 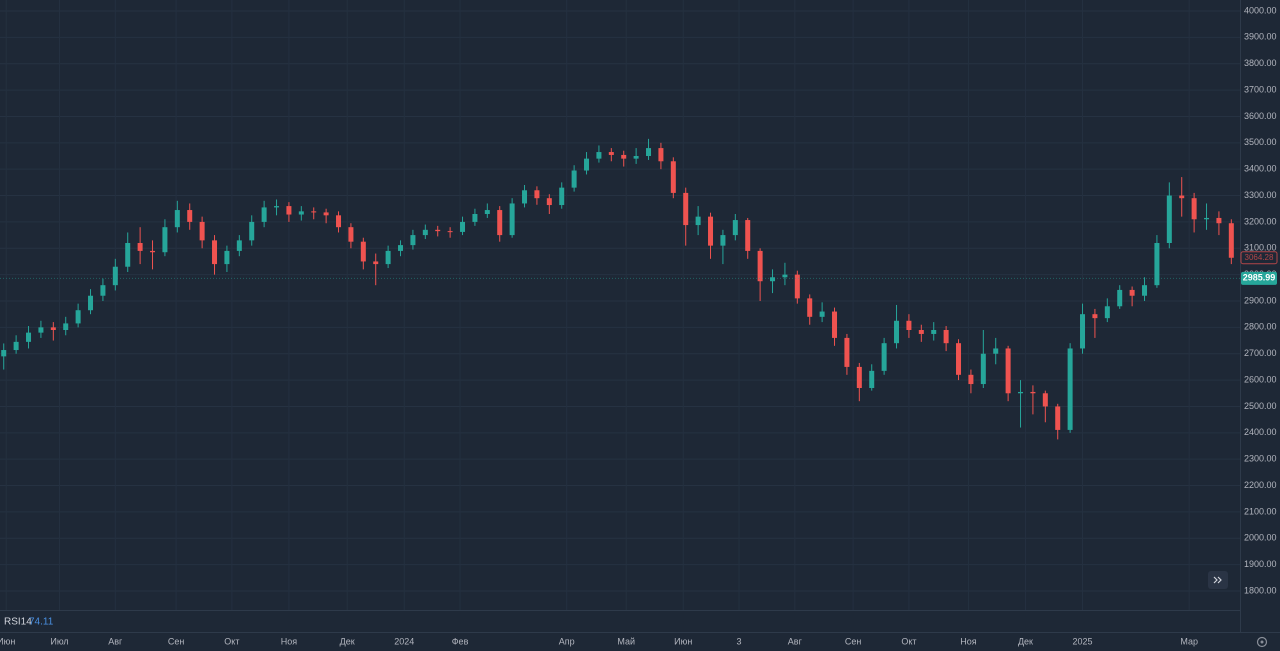 What do you see at coordinates (739, 641) in the screenshot?
I see `x-tick-label: 3` at bounding box center [739, 641].